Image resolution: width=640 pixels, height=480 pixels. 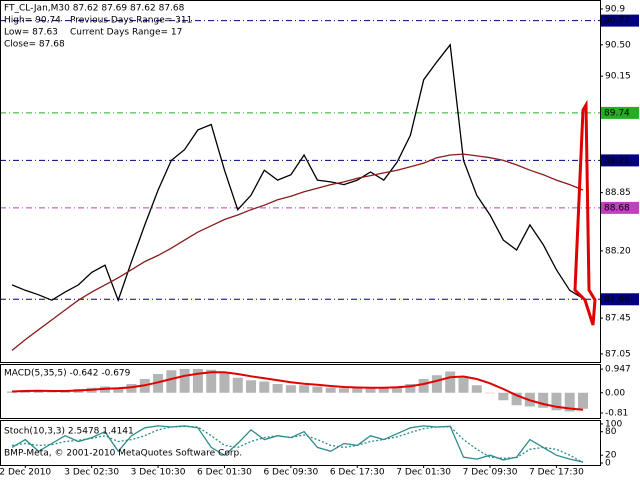 I want to click on header-annotation: Previous Days Range= 311, so click(x=131, y=21).